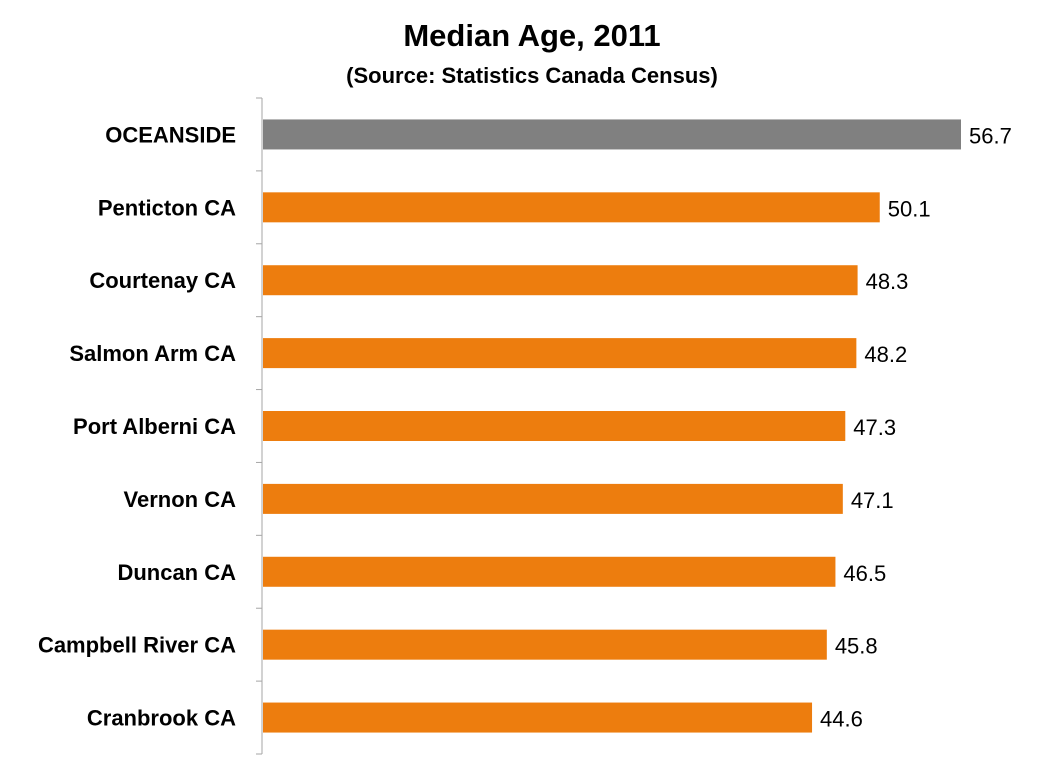 The height and width of the screenshot is (768, 1064). Describe the element at coordinates (887, 281) in the screenshot. I see `data-label: 48.3` at that location.